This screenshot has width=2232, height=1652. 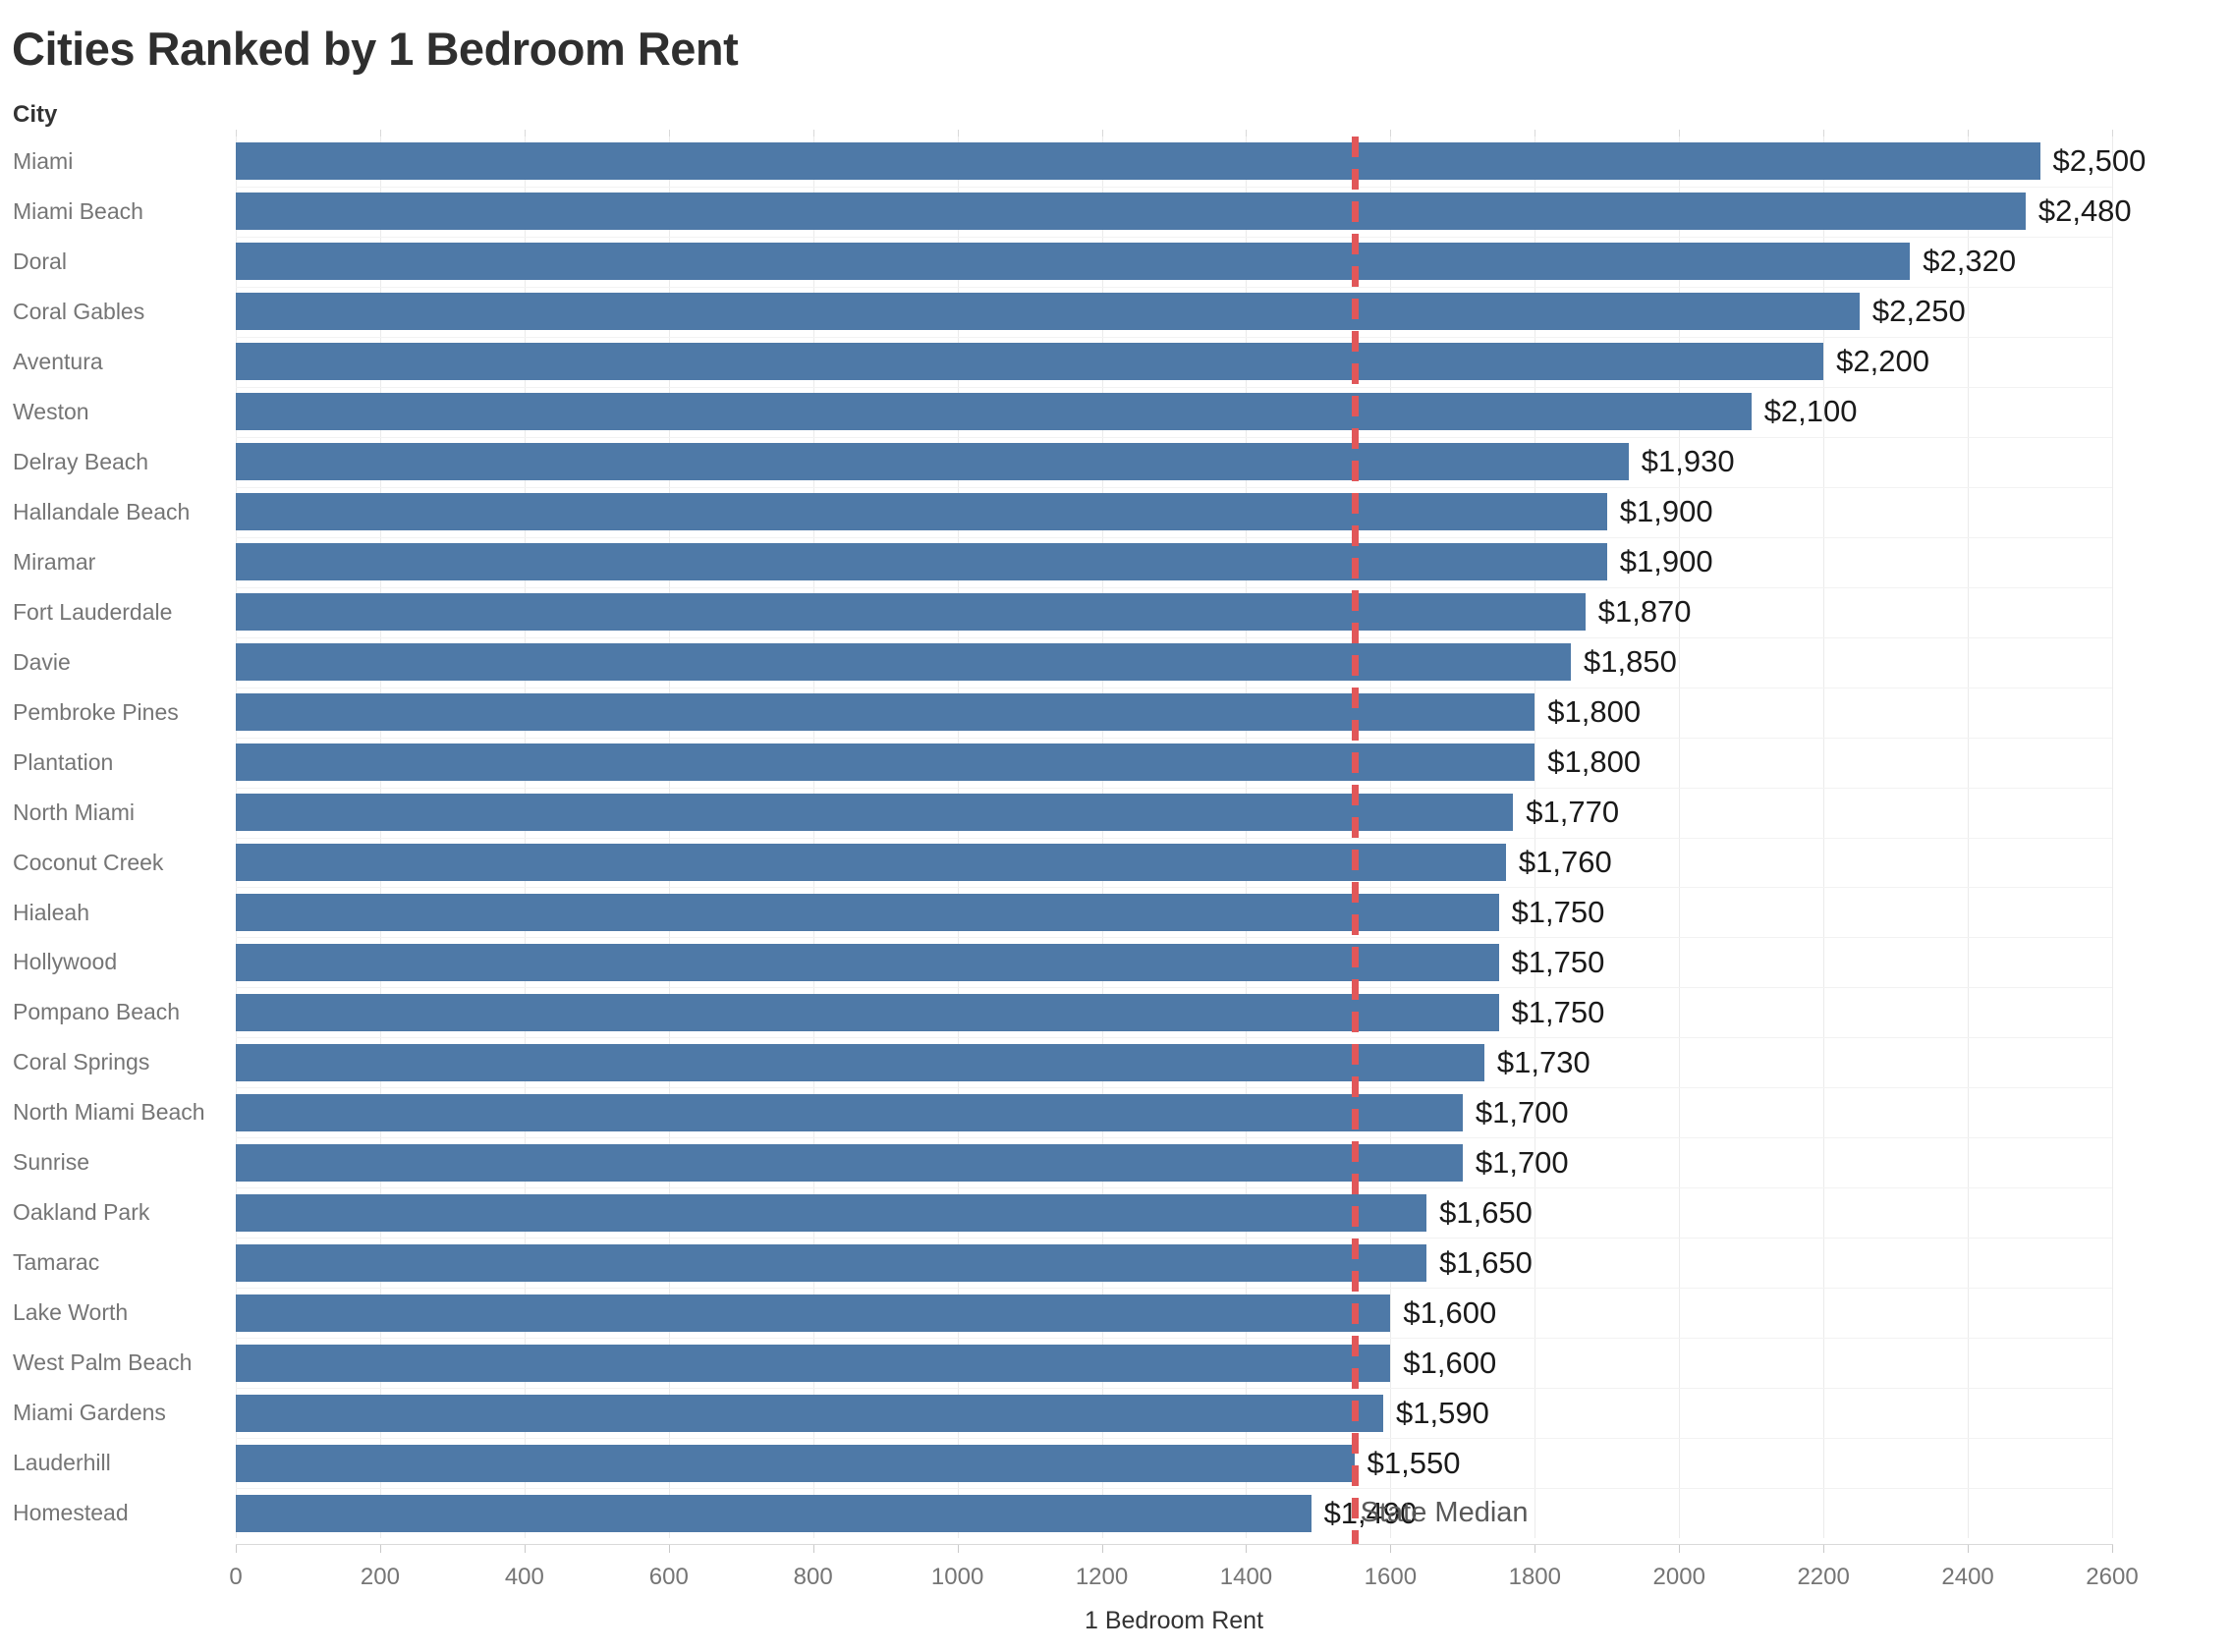 I want to click on rent-value-label: $1,600, so click(x=1450, y=1363).